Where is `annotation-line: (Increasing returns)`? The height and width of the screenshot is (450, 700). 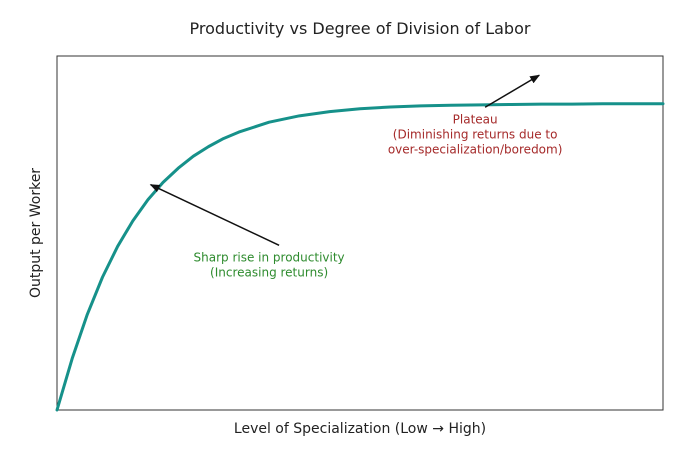
annotation-line: (Increasing returns) is located at coordinates (269, 272).